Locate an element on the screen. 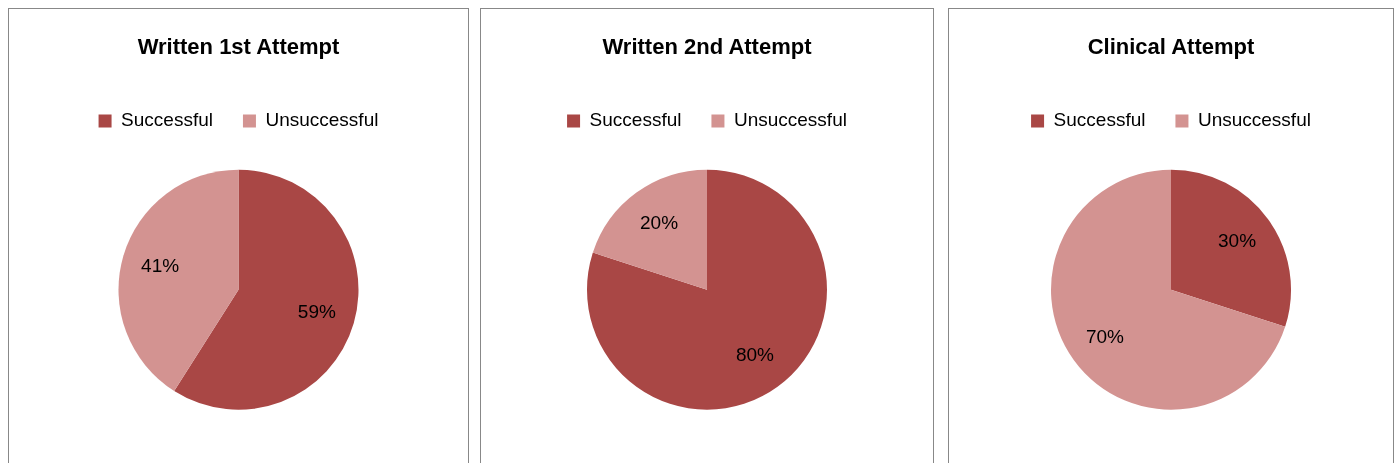 The image size is (1395, 463). chart-title: Written 1st Attempt is located at coordinates (238, 47).